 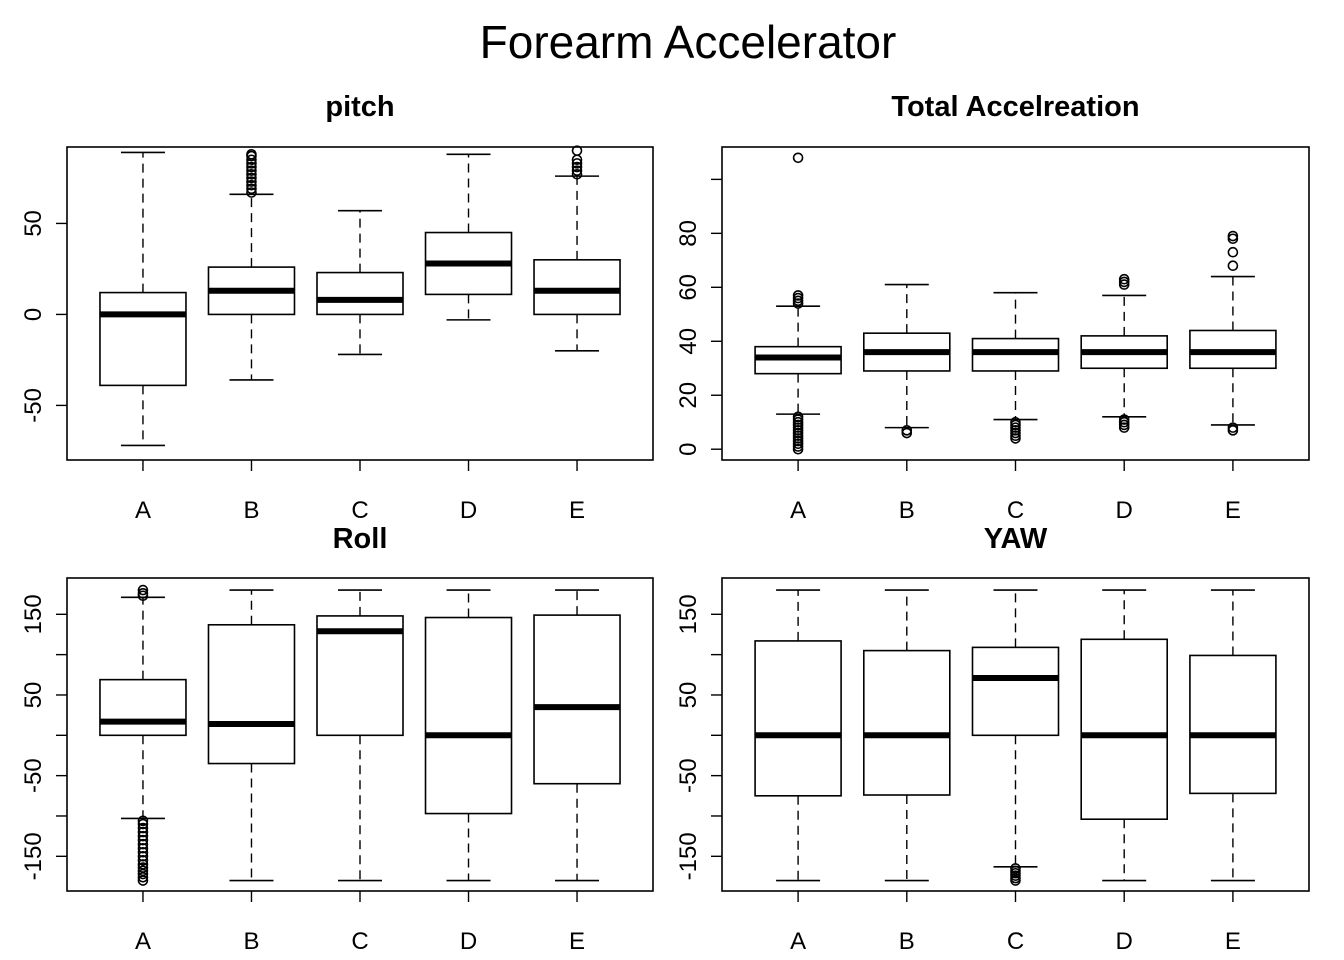 What do you see at coordinates (688, 287) in the screenshot?
I see `y-tick-label: 60` at bounding box center [688, 287].